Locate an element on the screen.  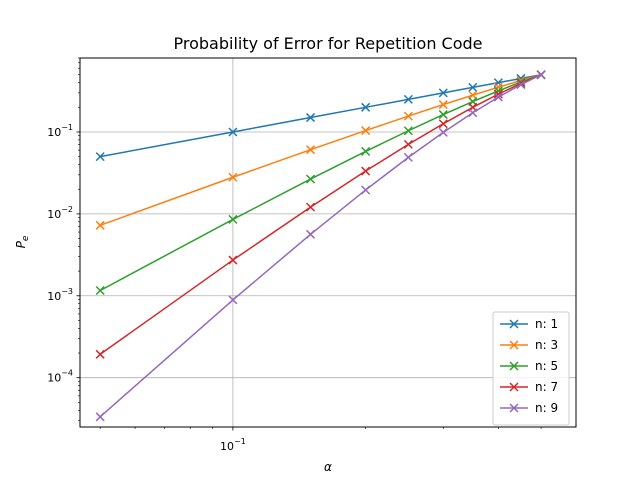
x-tick-label-exp: −1 is located at coordinates (240, 441).